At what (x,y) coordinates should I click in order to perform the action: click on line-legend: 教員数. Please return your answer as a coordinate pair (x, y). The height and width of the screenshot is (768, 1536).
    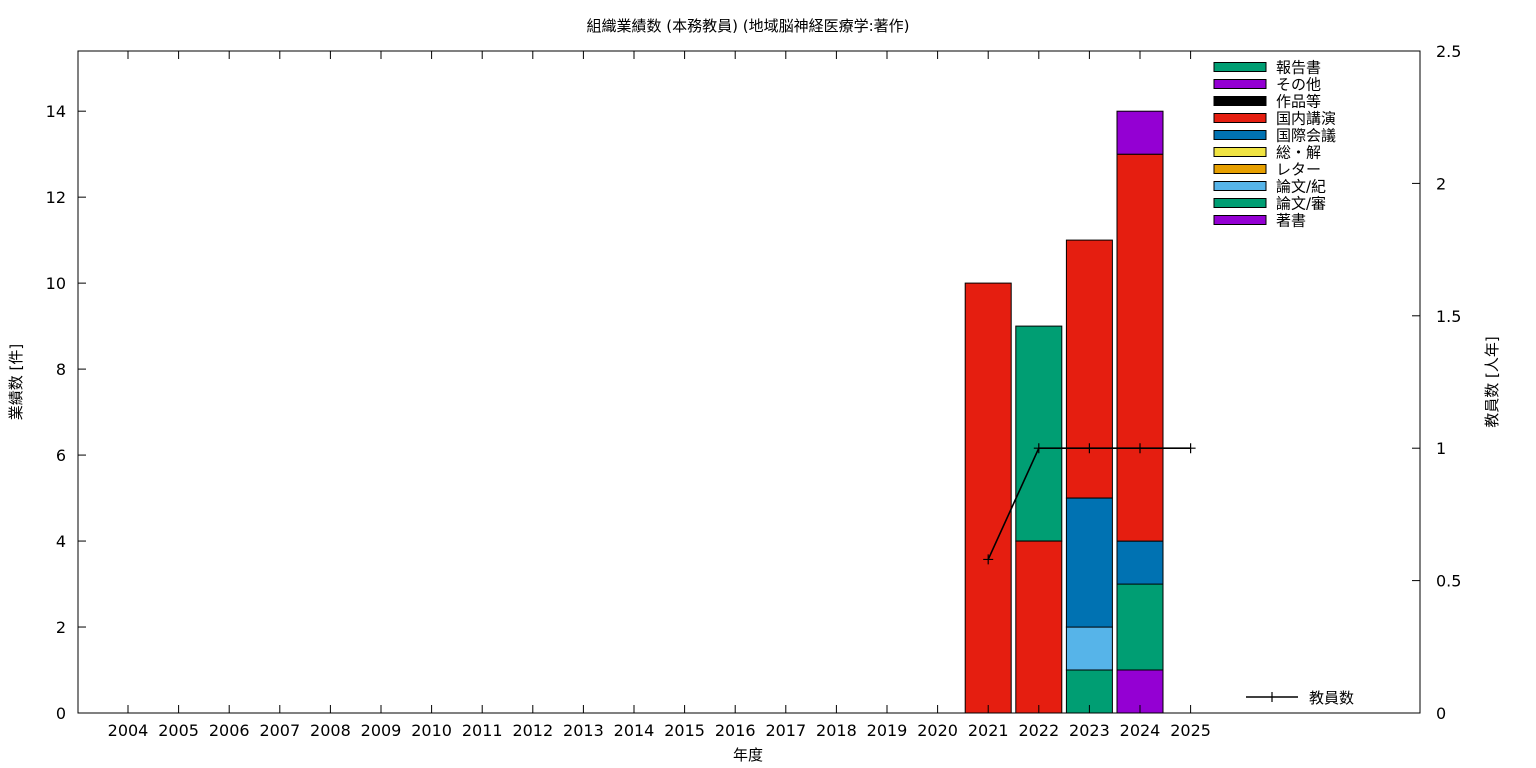
    Looking at the image, I should click on (1300, 698).